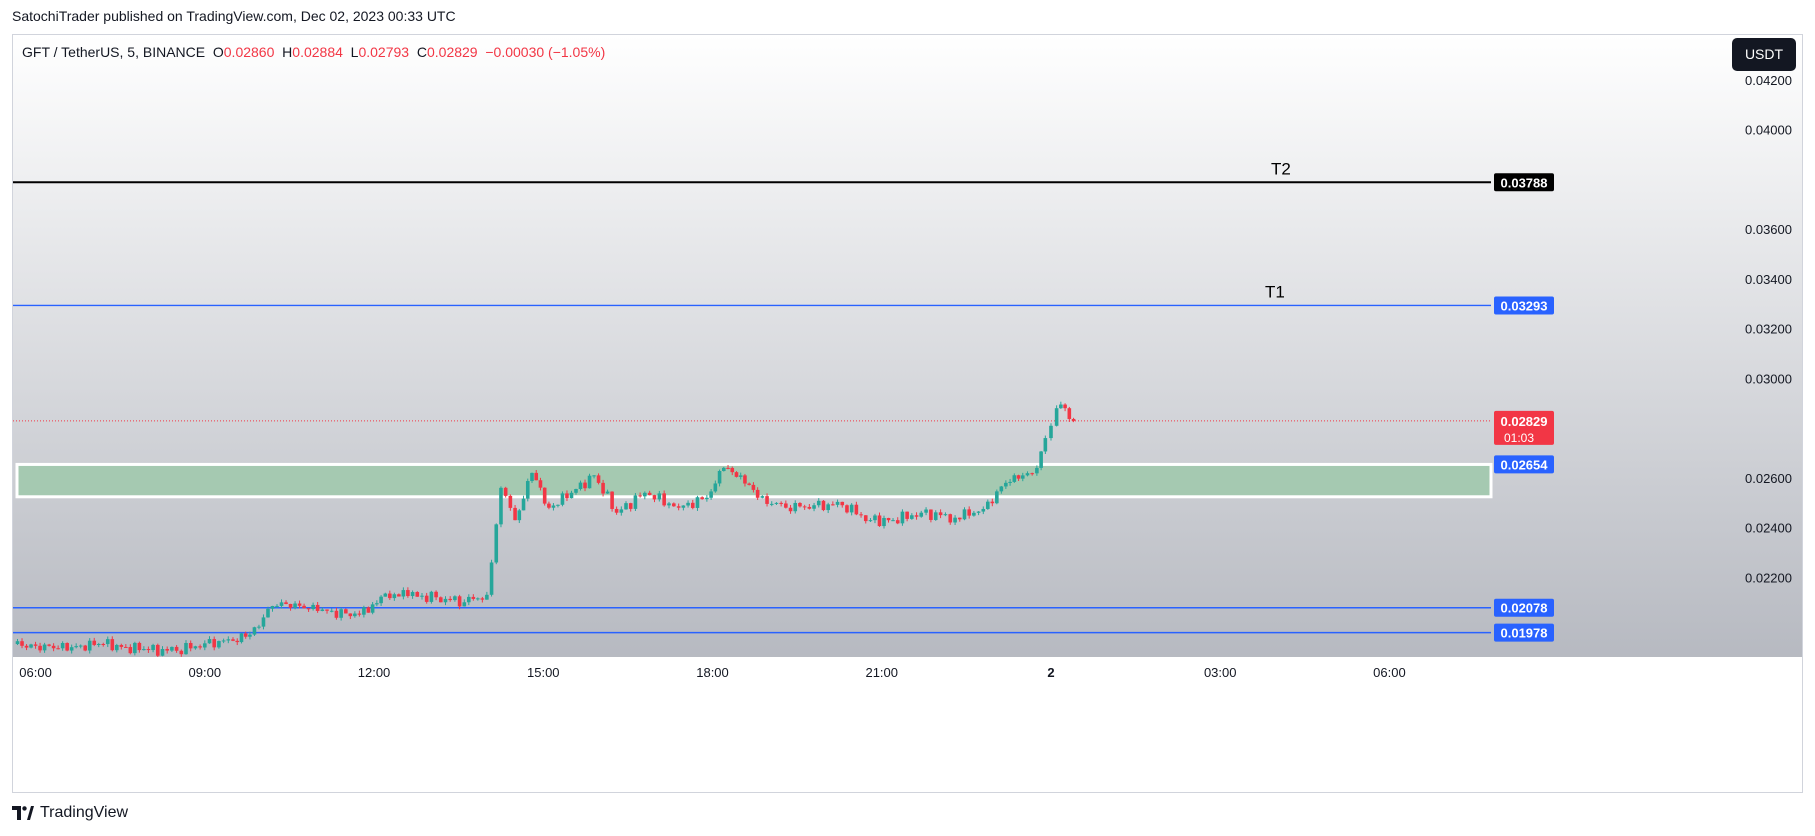 The image size is (1815, 836). I want to click on time-axis-area, so click(907, 672).